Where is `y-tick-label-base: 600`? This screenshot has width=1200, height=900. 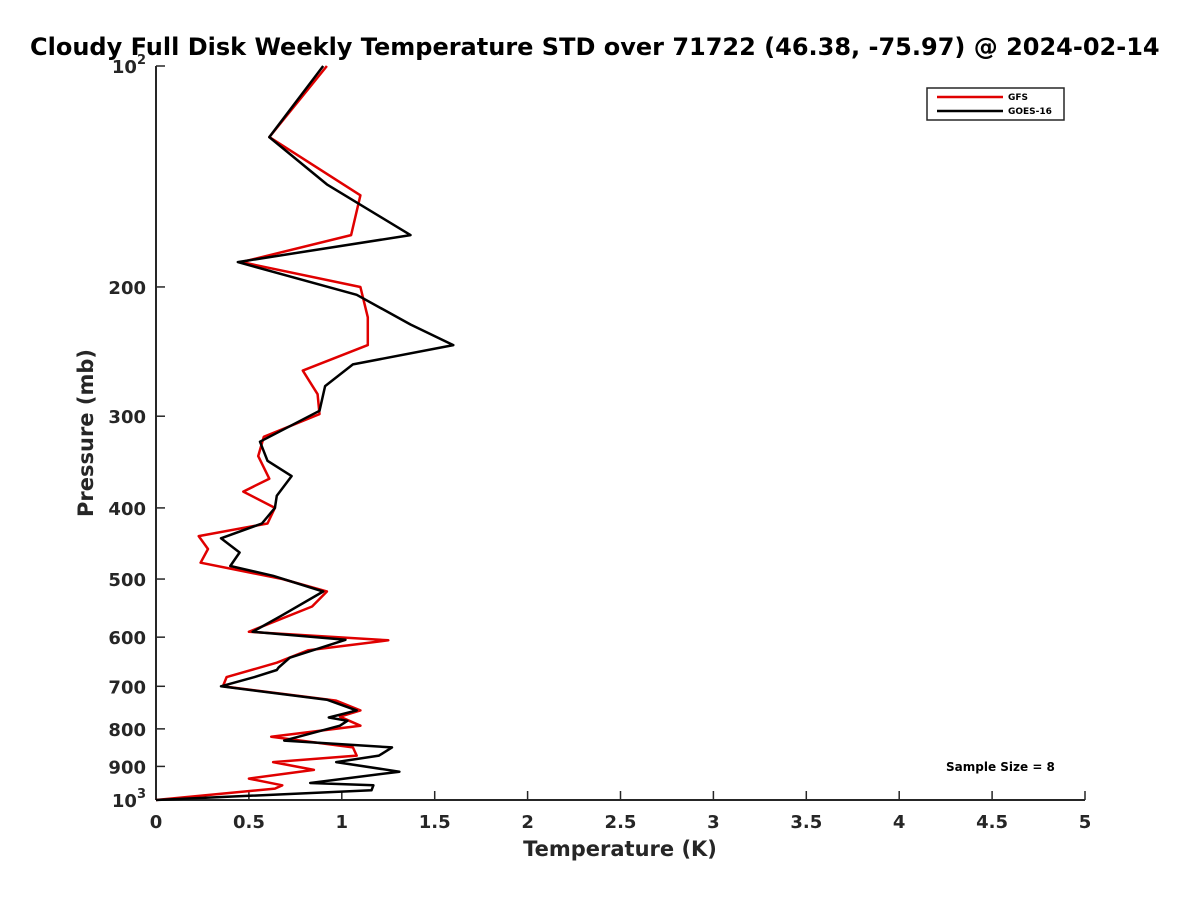 y-tick-label-base: 600 is located at coordinates (127, 638).